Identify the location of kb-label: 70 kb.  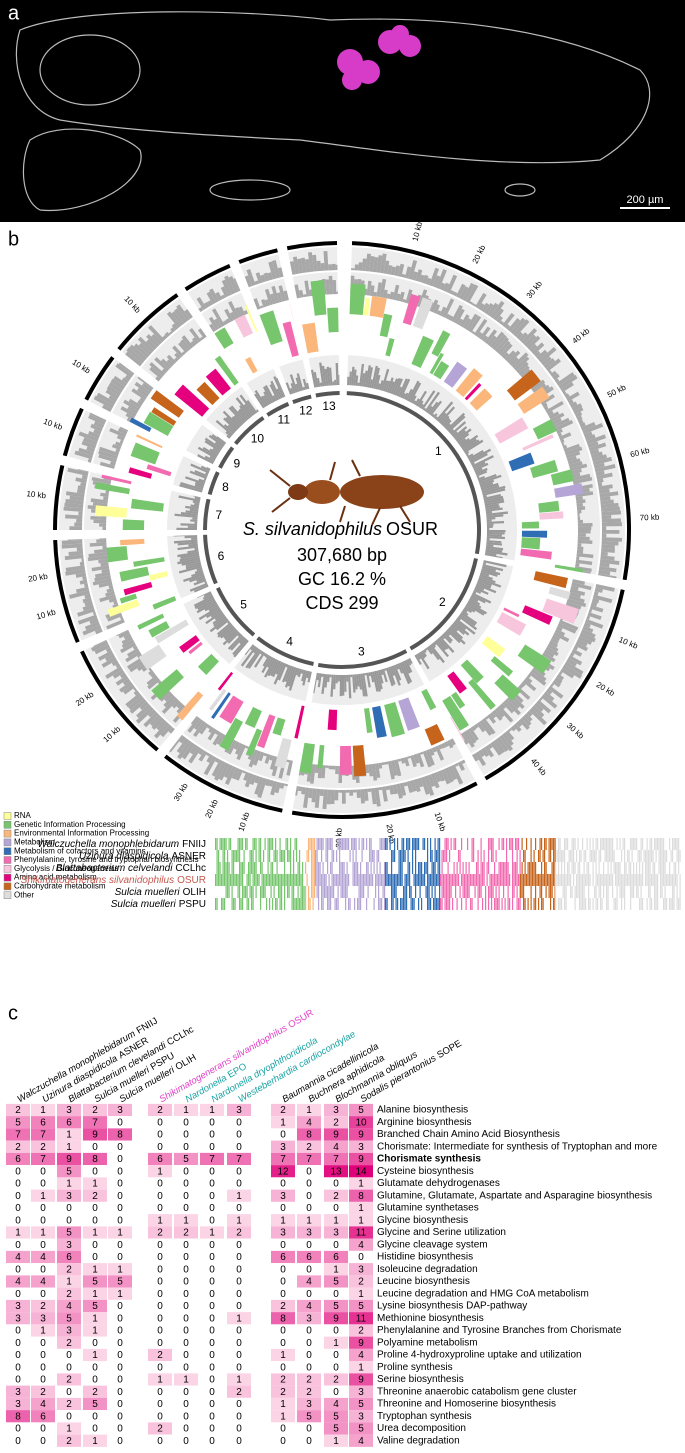
(650, 518).